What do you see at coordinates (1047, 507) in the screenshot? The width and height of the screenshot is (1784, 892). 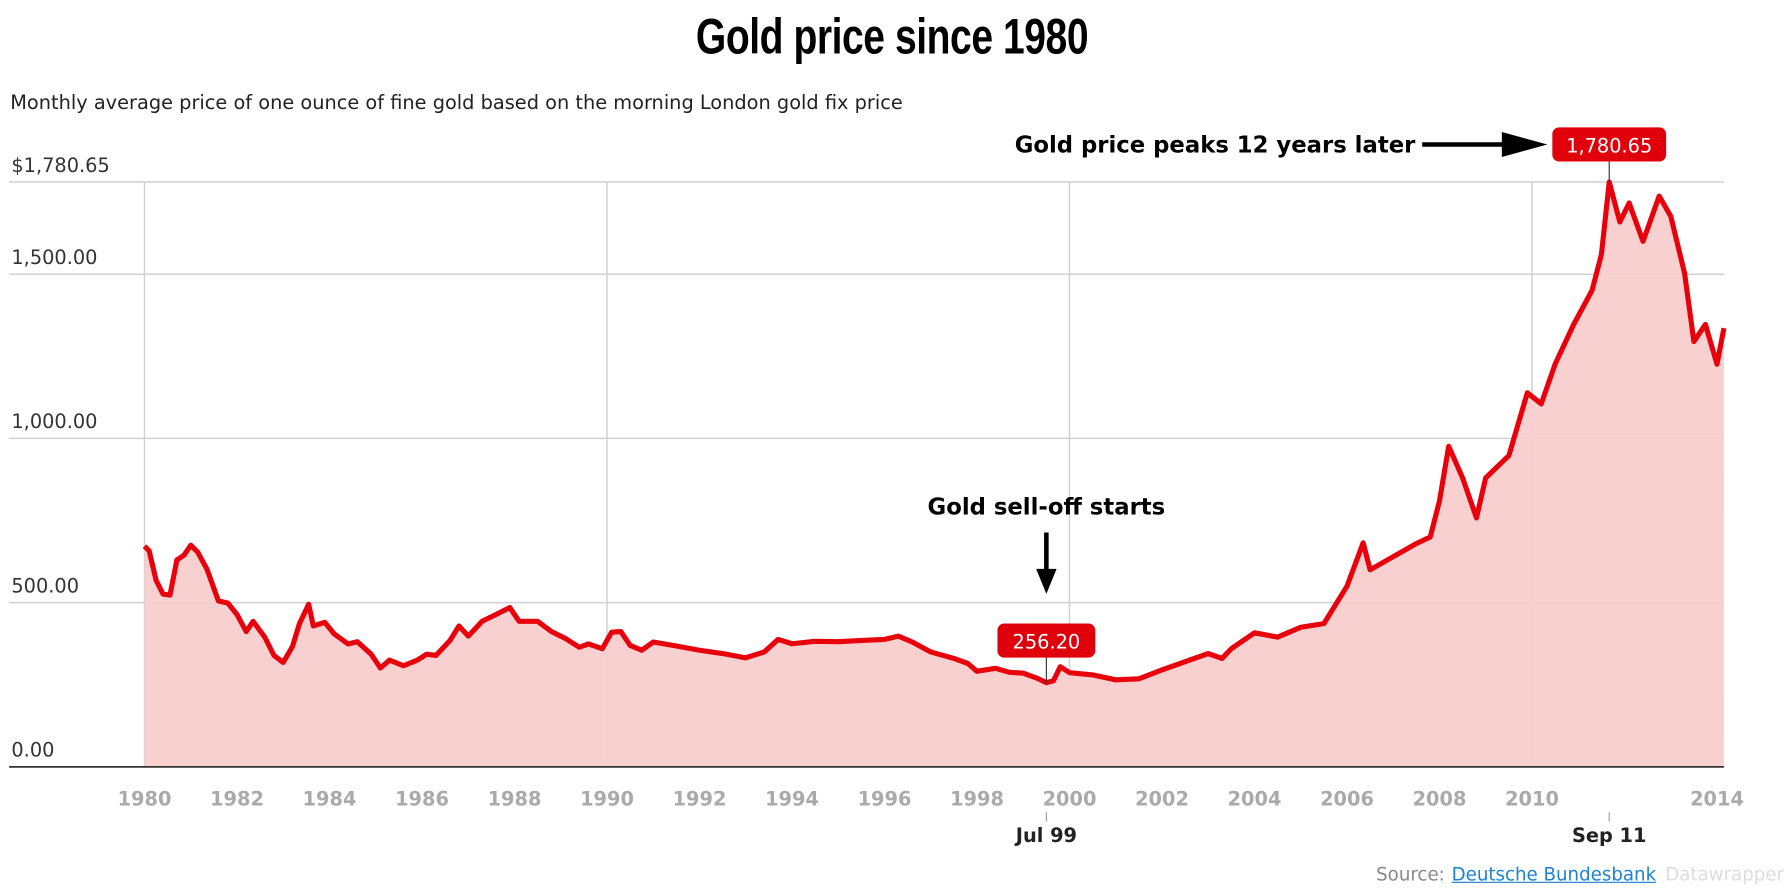 I see `annotation-sell-off: Gold sell-off starts` at bounding box center [1047, 507].